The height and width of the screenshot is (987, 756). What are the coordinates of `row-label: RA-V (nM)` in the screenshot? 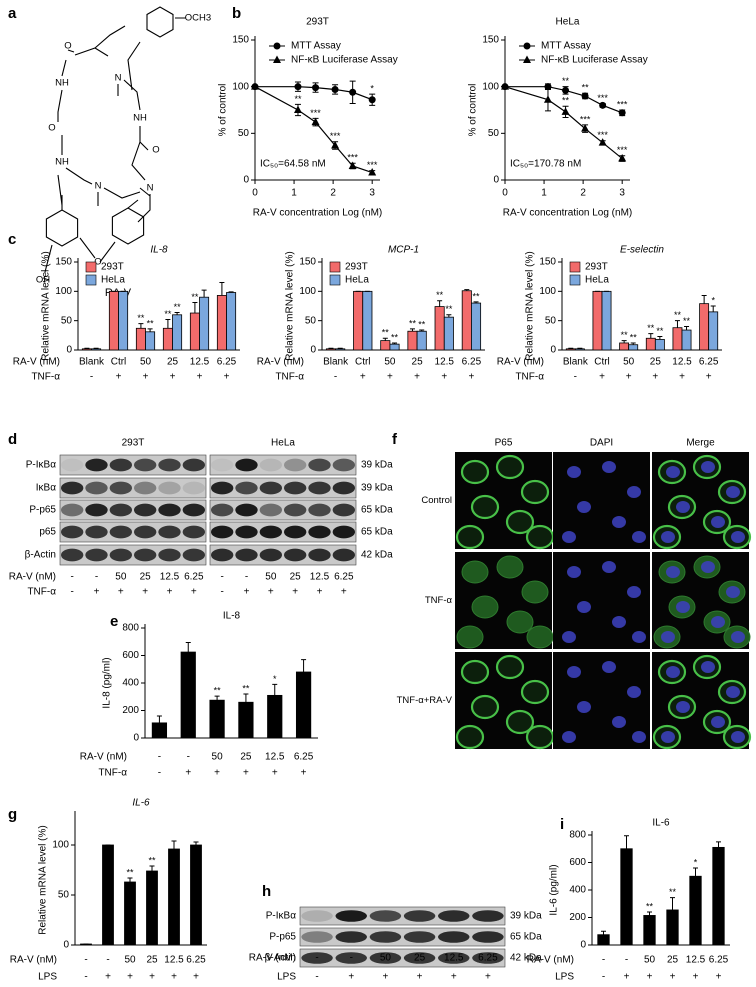 It's located at (520, 362).